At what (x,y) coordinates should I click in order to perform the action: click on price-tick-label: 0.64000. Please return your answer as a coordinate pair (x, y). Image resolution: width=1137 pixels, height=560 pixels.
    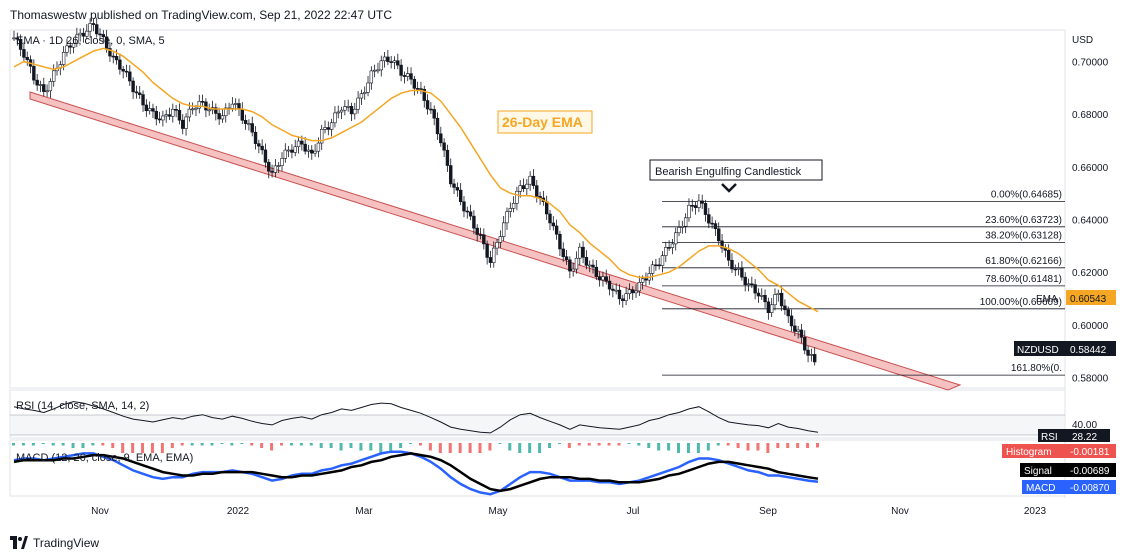
    Looking at the image, I should click on (1090, 221).